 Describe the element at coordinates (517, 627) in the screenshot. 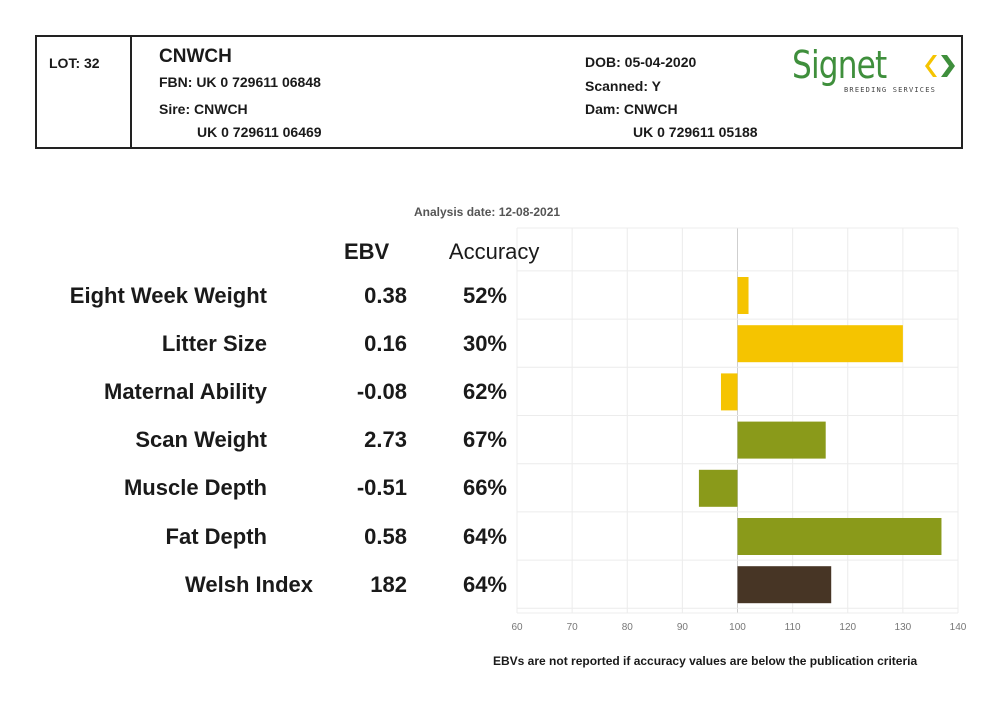

I see `tick-label: 60` at that location.